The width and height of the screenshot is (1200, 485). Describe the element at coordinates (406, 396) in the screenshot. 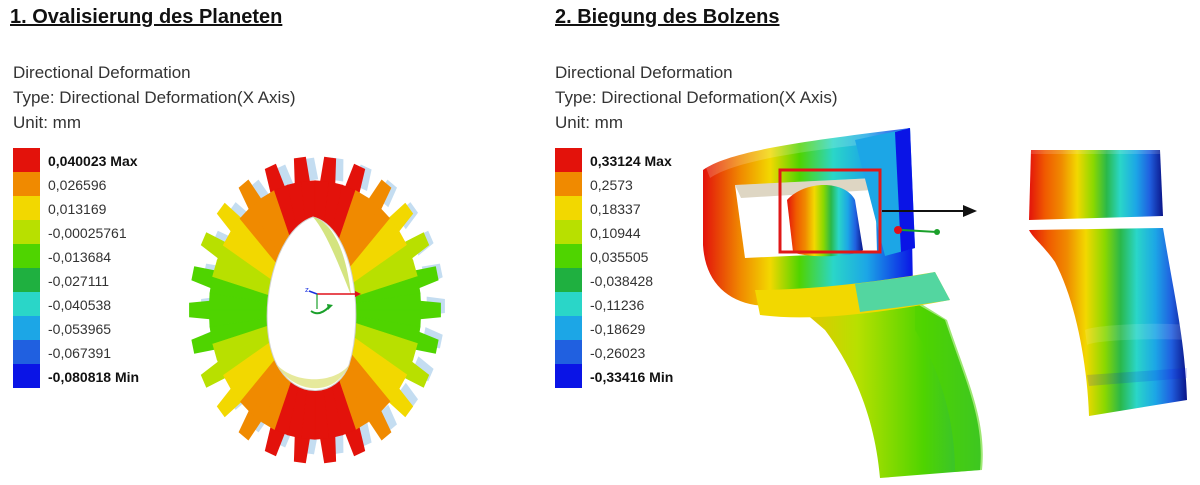

I see `gear-back-tooth` at that location.